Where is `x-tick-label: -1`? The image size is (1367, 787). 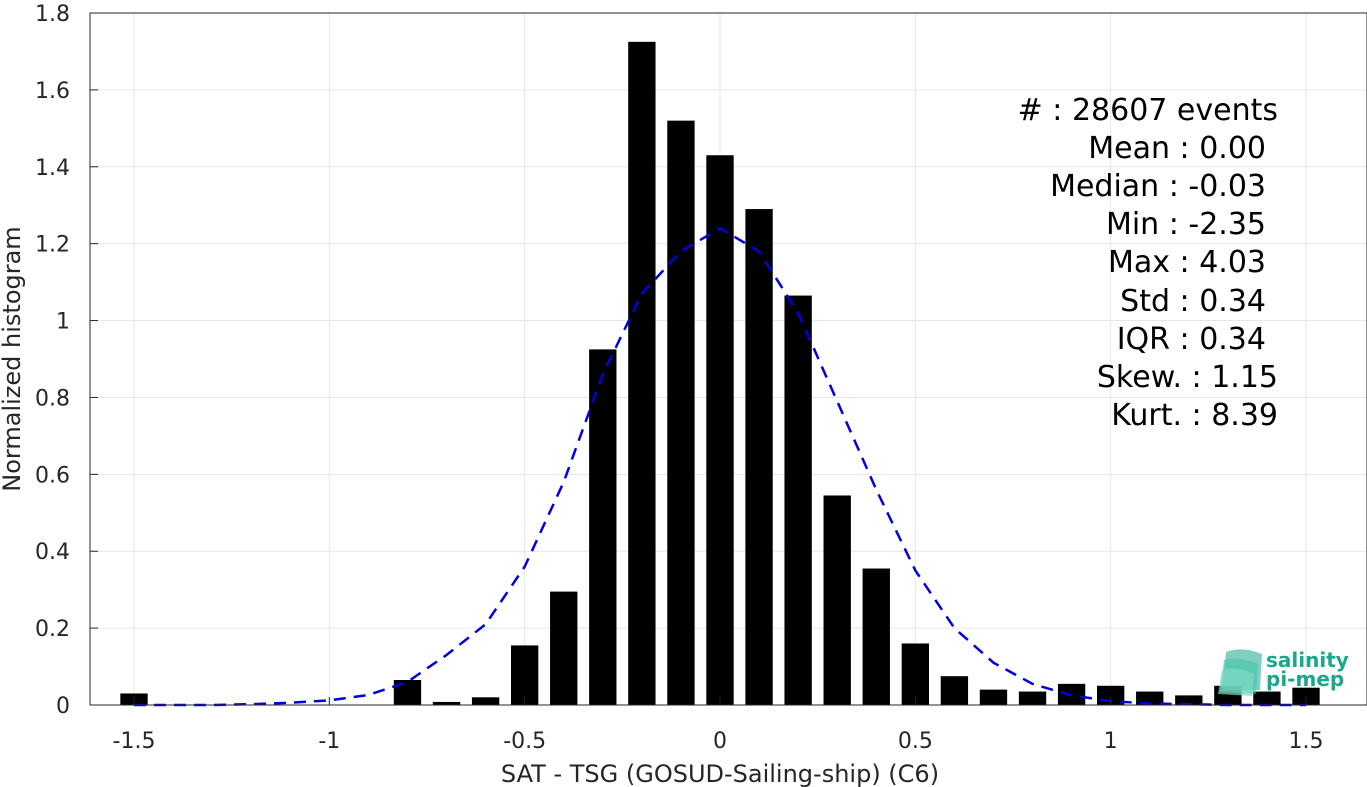 x-tick-label: -1 is located at coordinates (329, 741).